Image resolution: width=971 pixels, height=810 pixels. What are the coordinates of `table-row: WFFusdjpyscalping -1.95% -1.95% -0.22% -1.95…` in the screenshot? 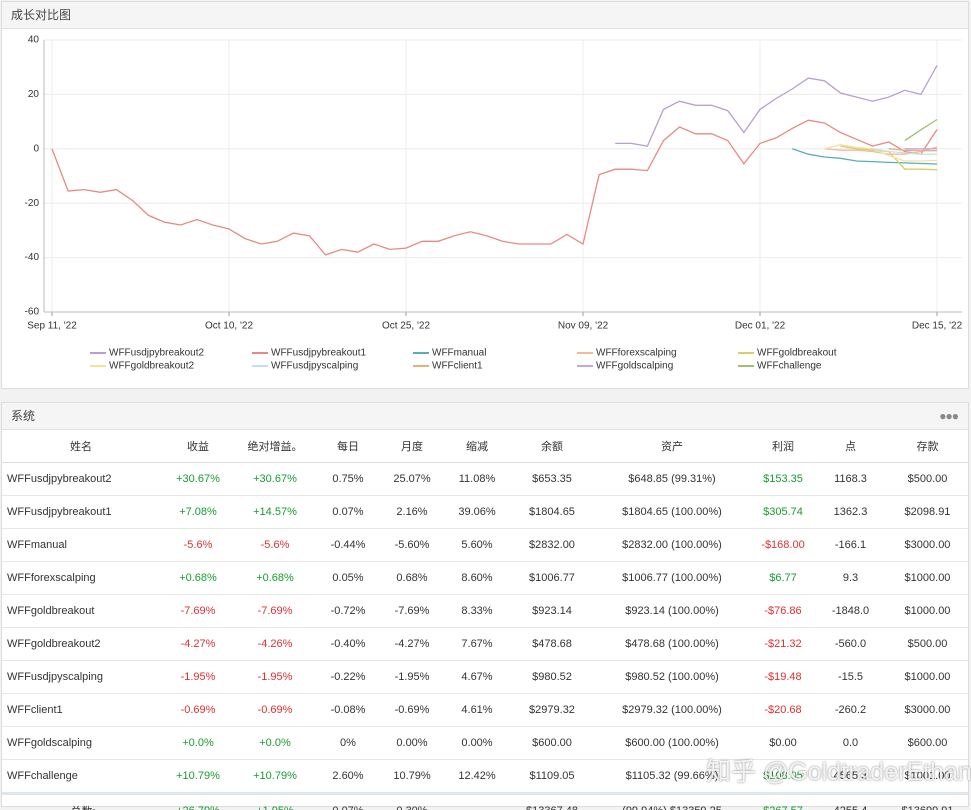 It's located at (485, 677).